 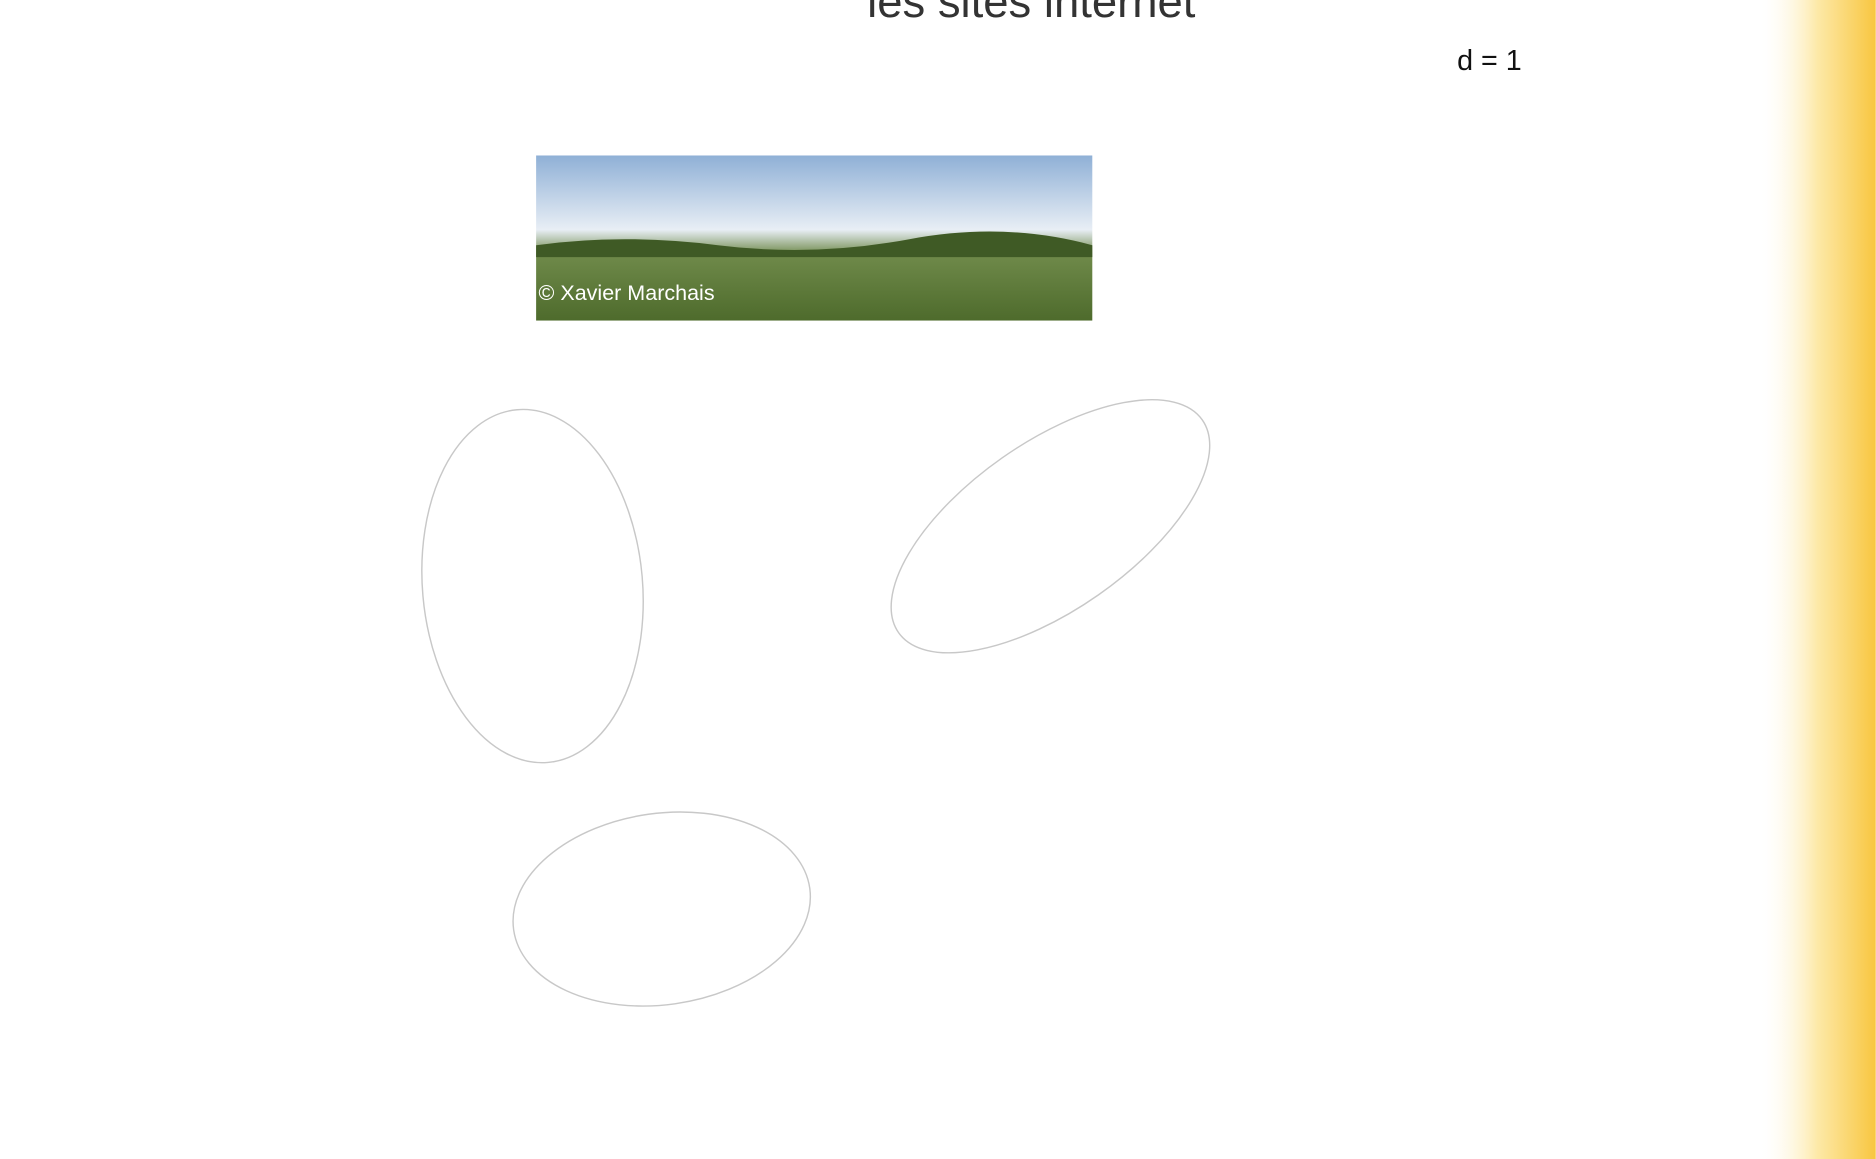 What do you see at coordinates (1817, 579) in the screenshot?
I see `slide-edge` at bounding box center [1817, 579].